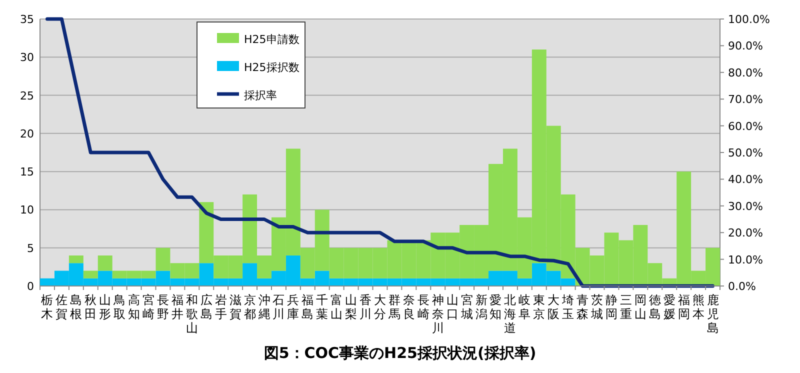  I want to click on x-tick-label: 北海道, so click(510, 314).